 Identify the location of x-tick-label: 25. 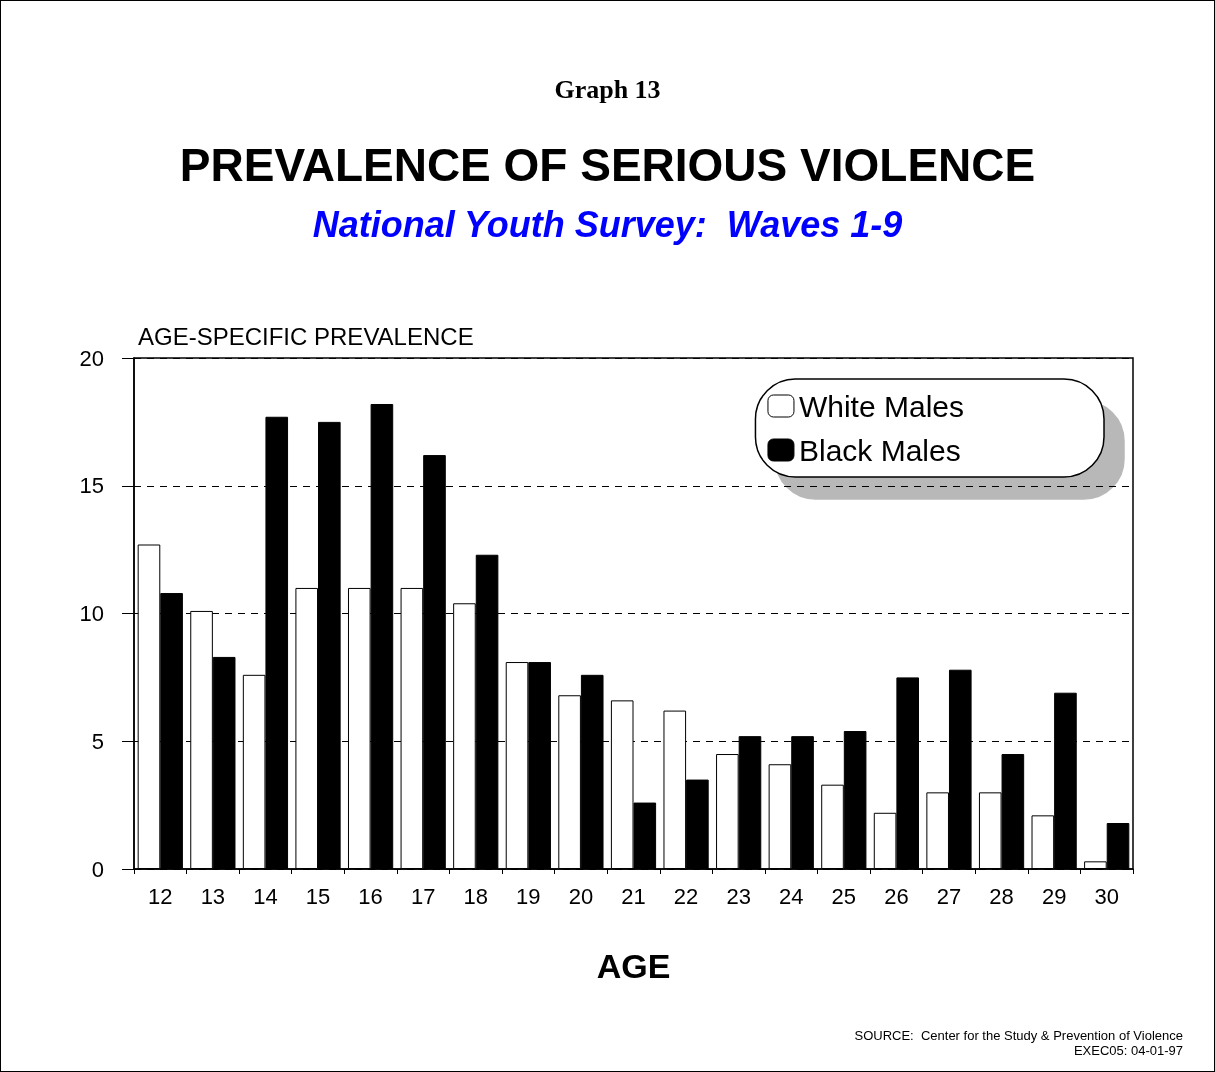
(844, 896).